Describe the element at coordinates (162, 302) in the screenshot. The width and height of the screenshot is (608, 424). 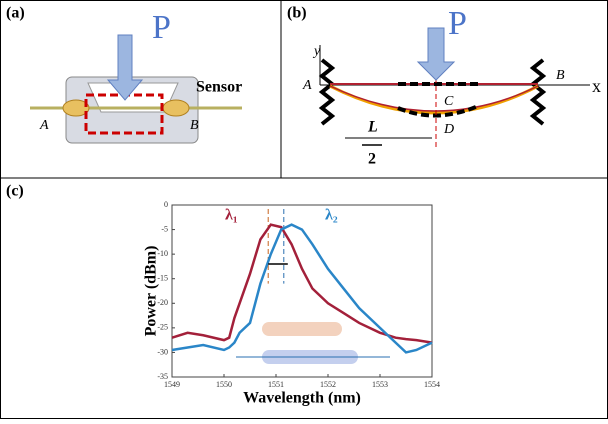
I see `y-tick-label: -20` at that location.